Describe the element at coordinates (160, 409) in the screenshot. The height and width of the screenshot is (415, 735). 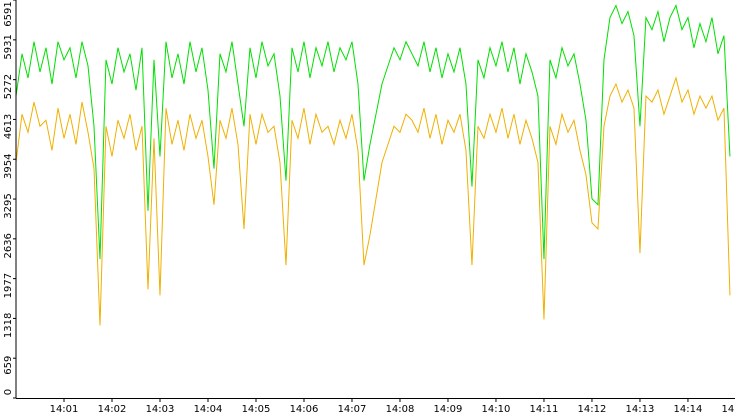
I see `x-tick-label: 14:03` at that location.